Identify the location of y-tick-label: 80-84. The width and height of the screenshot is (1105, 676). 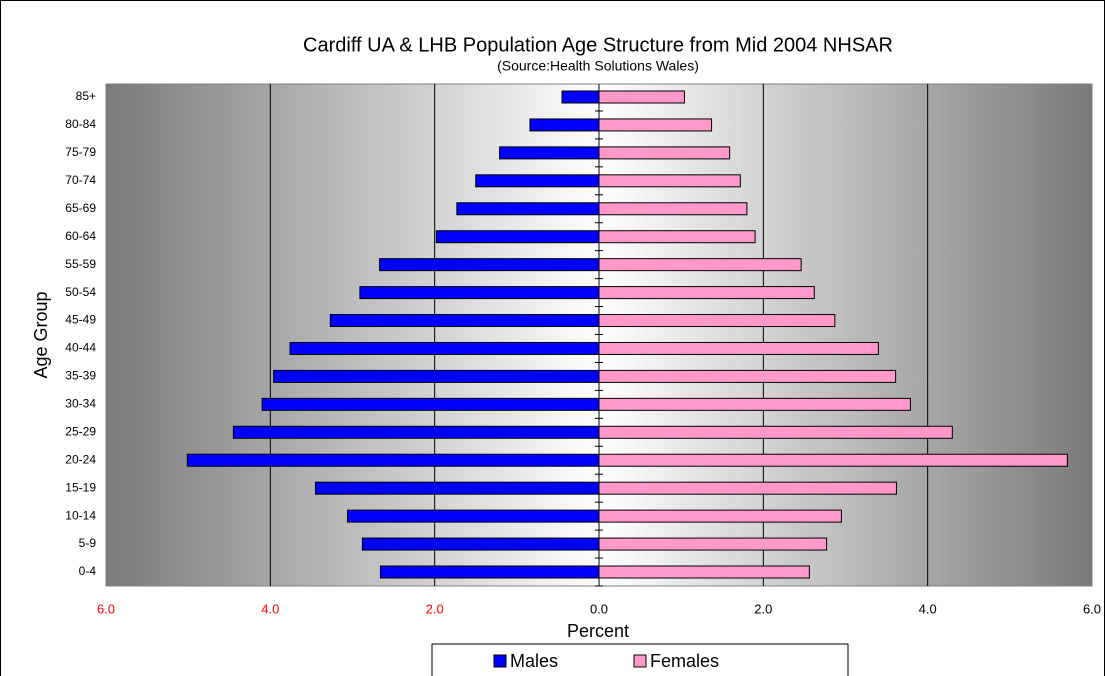
(80, 124).